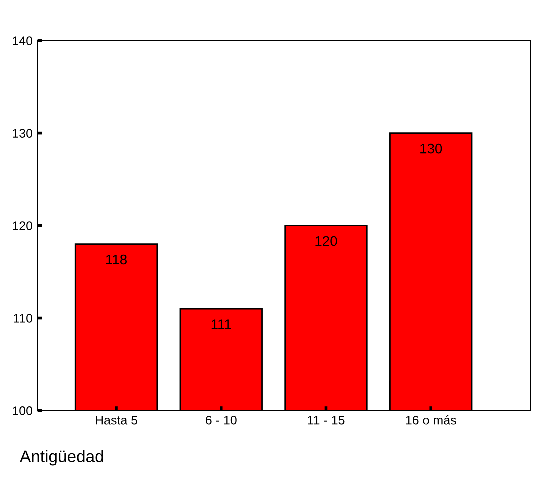  Describe the element at coordinates (431, 420) in the screenshot. I see `x-tick-label: 16 o más` at that location.